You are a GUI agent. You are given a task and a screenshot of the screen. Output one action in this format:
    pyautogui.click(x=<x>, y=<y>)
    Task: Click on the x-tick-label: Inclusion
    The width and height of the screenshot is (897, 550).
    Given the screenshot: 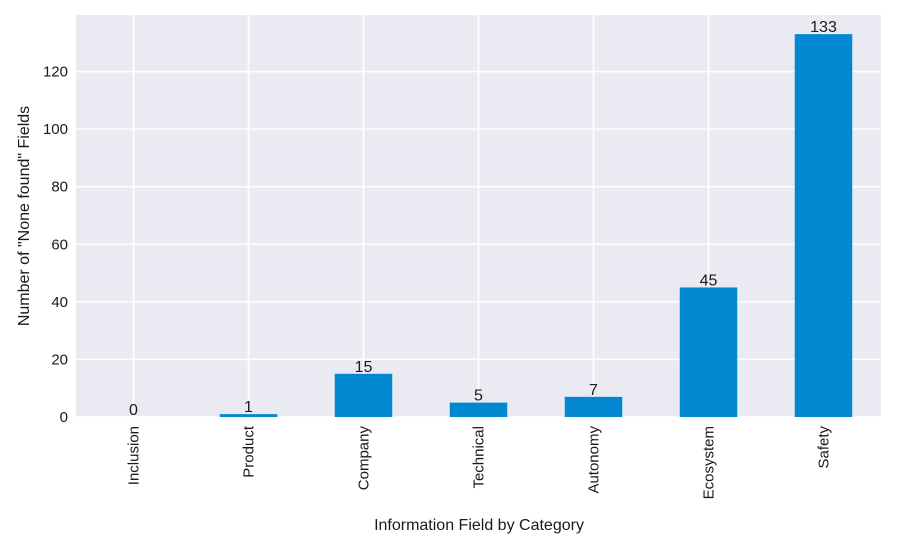 What is the action you would take?
    pyautogui.click(x=134, y=455)
    